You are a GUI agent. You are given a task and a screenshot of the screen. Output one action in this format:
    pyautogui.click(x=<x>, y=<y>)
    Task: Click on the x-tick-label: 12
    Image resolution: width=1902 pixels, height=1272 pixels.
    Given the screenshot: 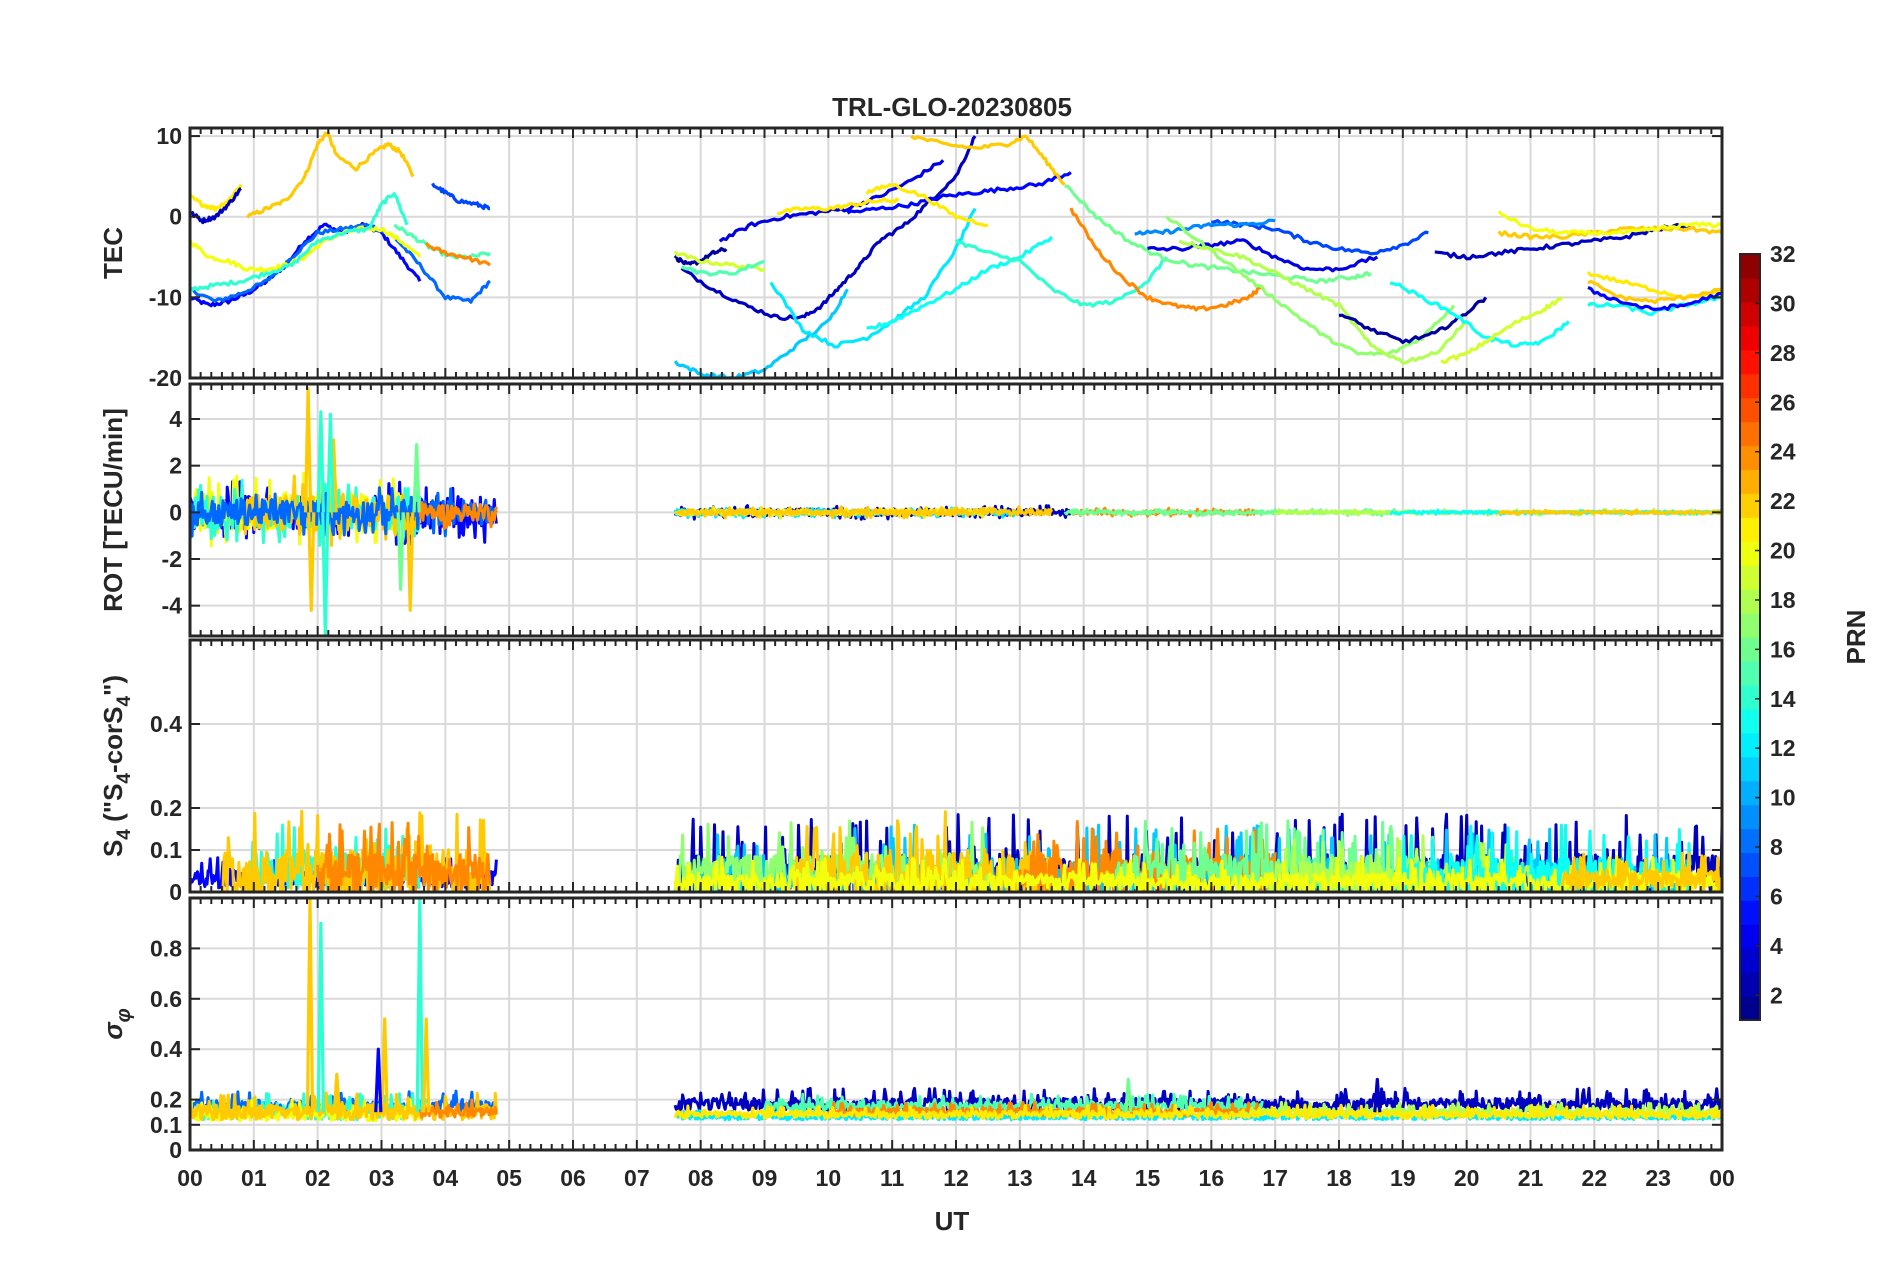 What is the action you would take?
    pyautogui.click(x=956, y=1178)
    